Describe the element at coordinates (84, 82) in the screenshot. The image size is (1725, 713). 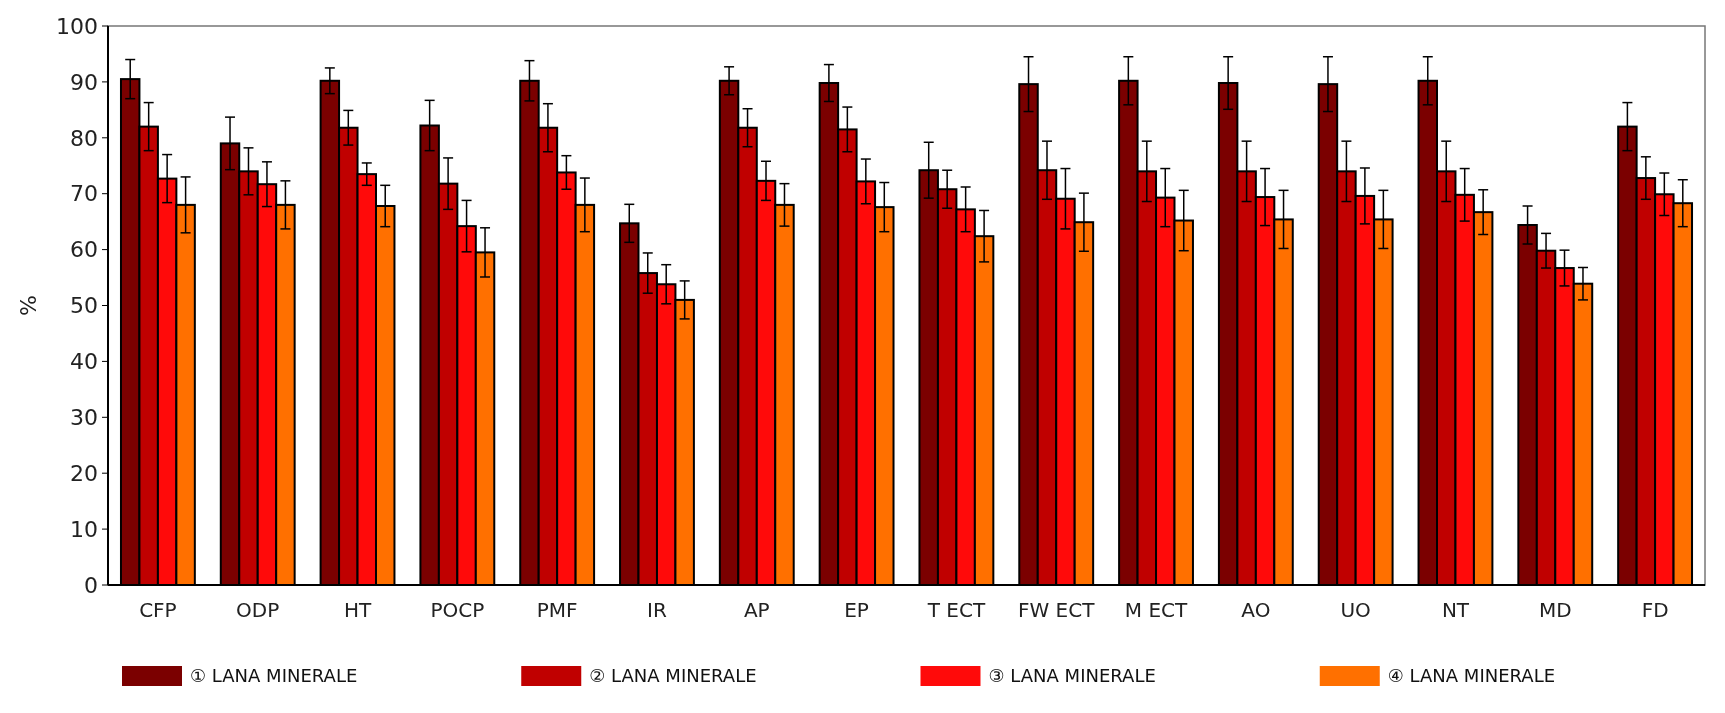
I see `y-tick-label: 90` at that location.